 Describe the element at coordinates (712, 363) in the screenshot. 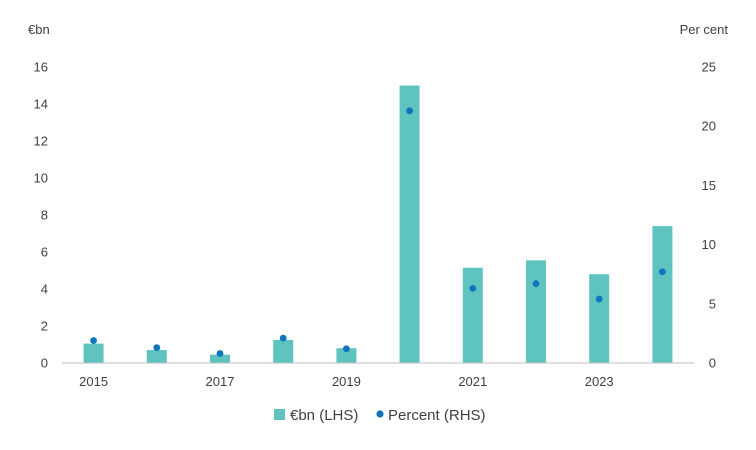

I see `right-tick-label: 0` at that location.